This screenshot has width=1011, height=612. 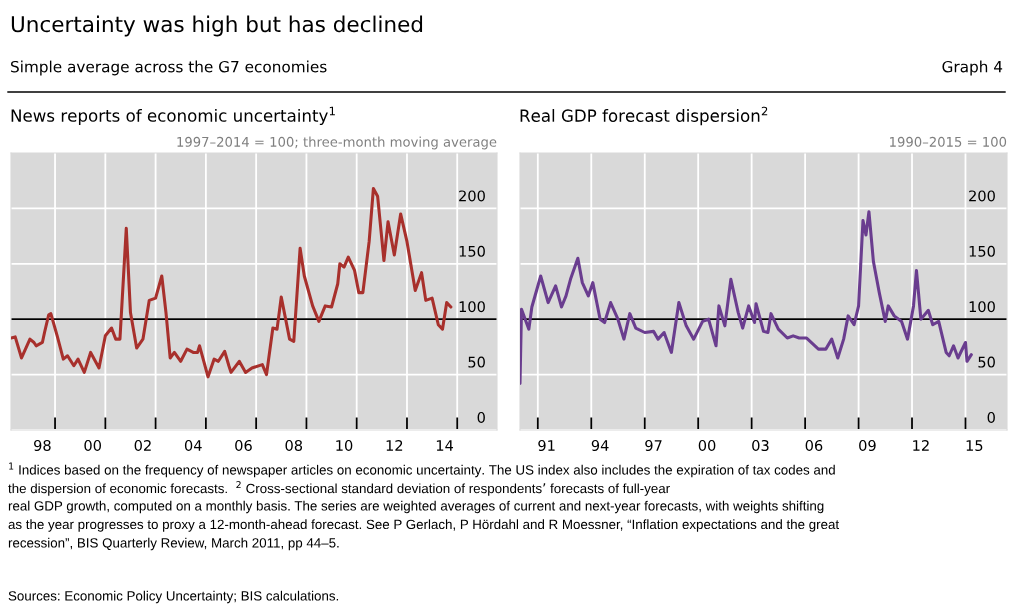 I want to click on chart-title: Real GDP forecast dispersion$^{2}$, so click(x=644, y=116).